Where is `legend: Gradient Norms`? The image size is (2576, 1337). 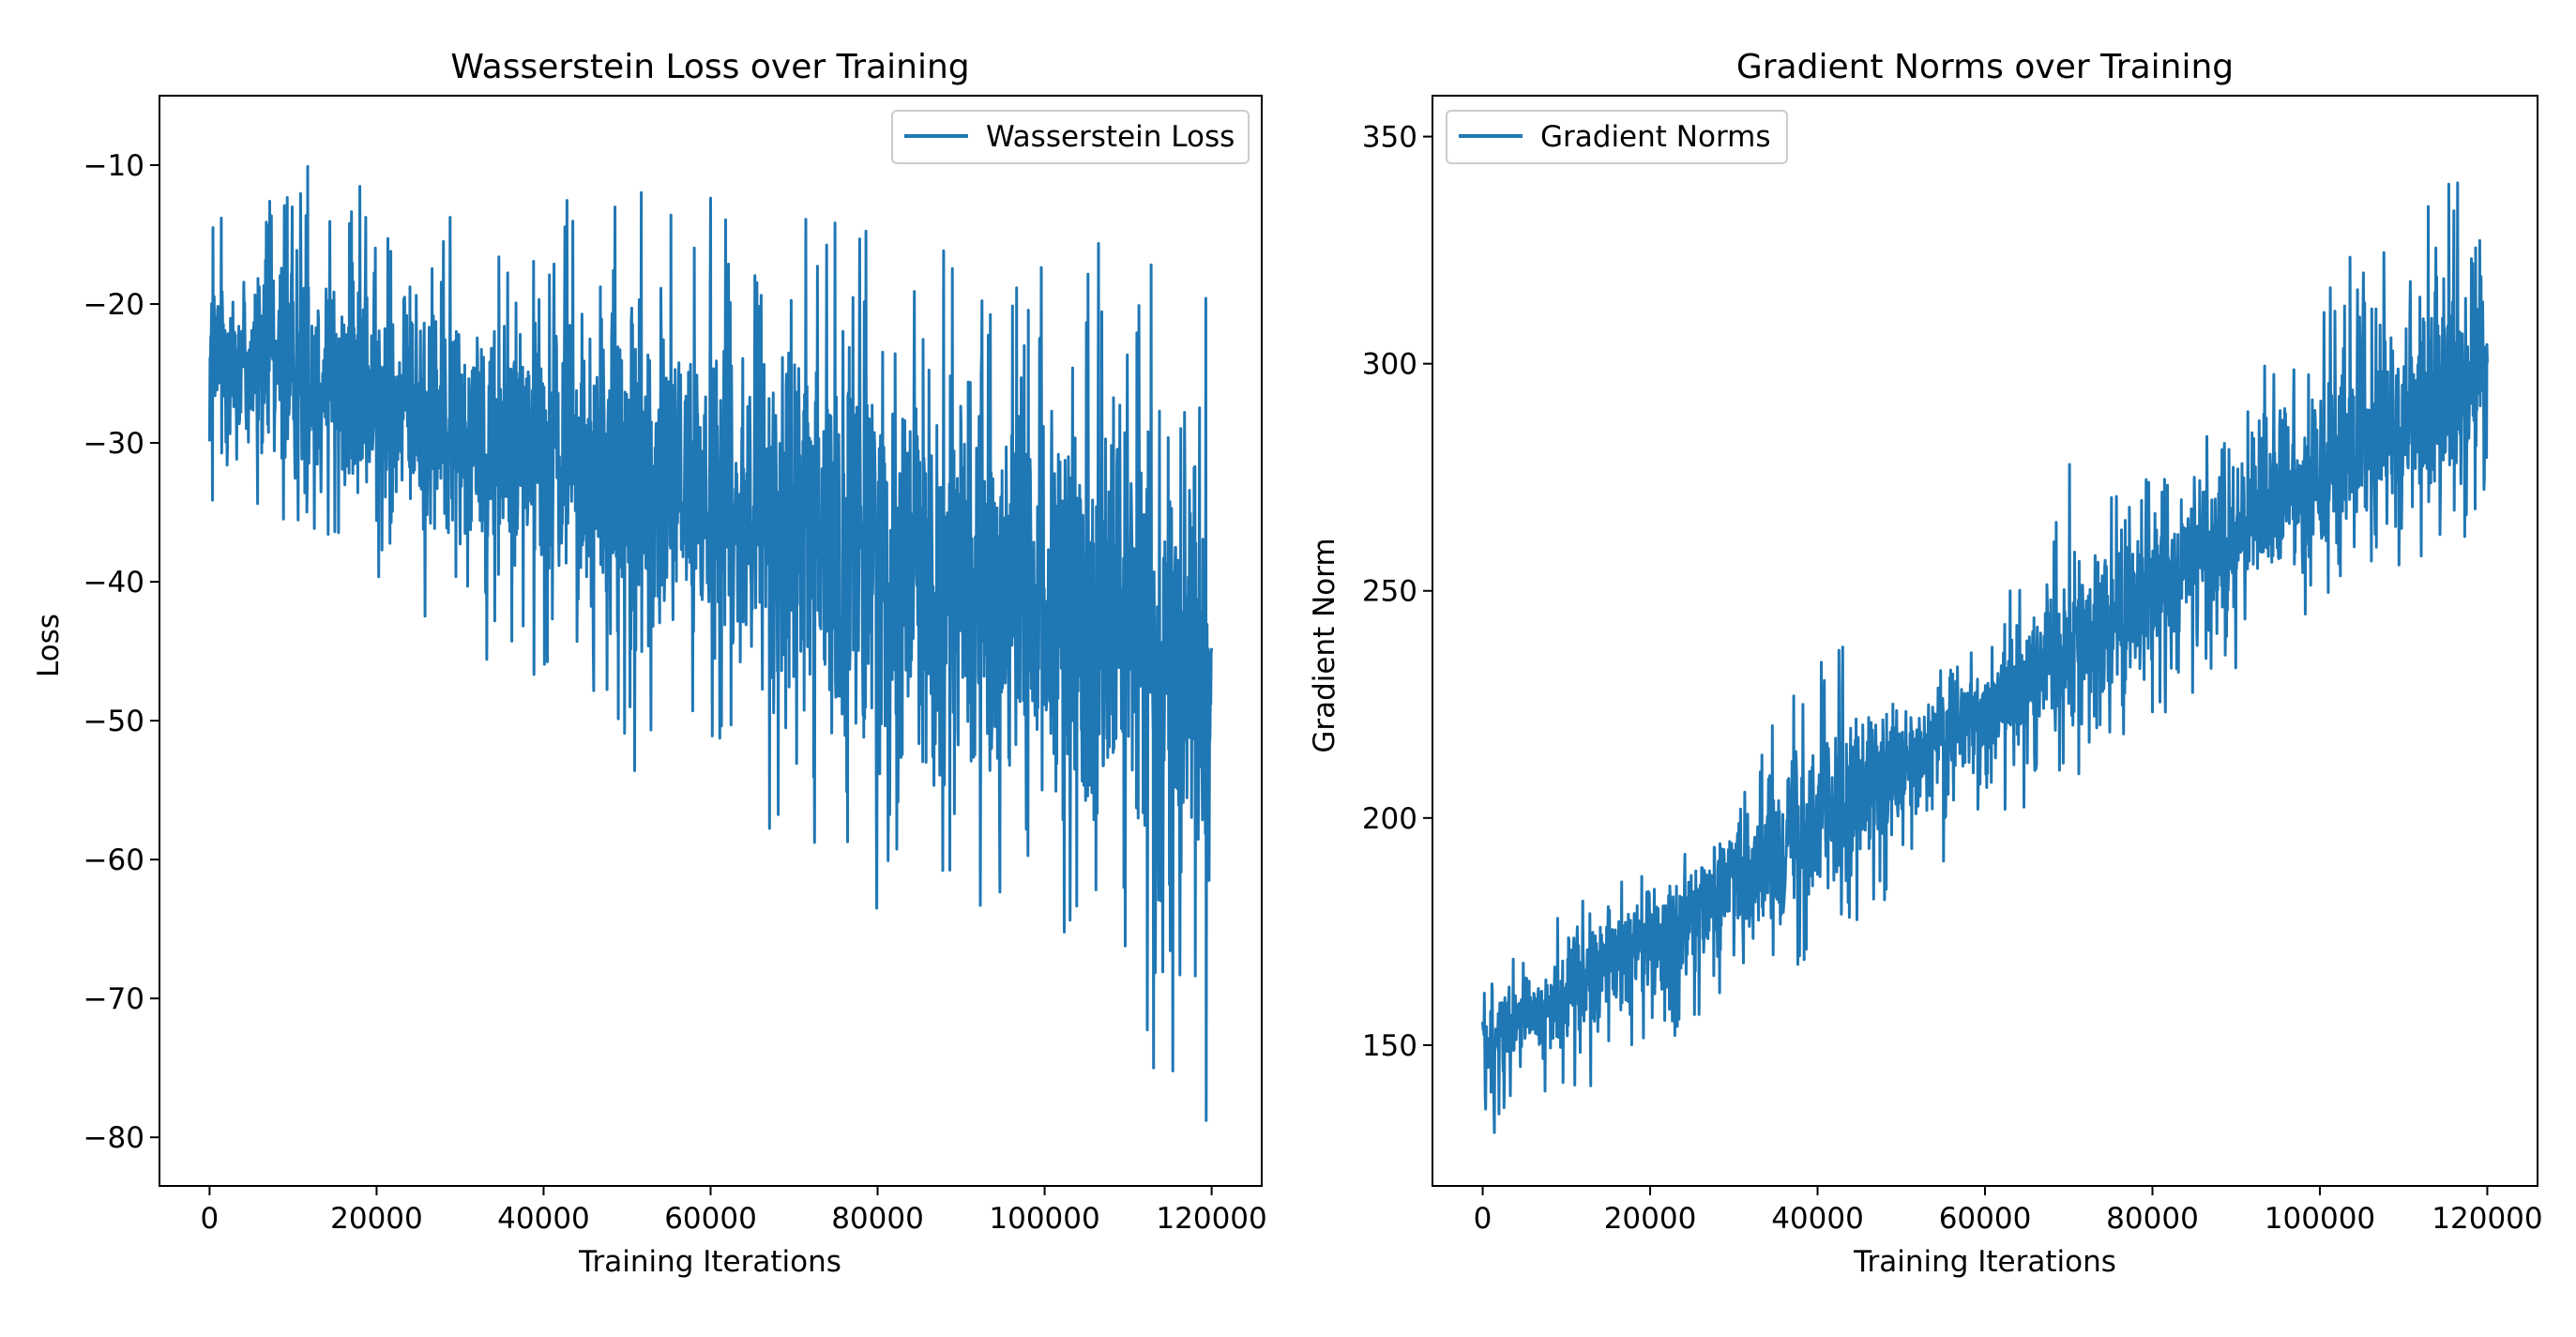 legend: Gradient Norms is located at coordinates (1617, 137).